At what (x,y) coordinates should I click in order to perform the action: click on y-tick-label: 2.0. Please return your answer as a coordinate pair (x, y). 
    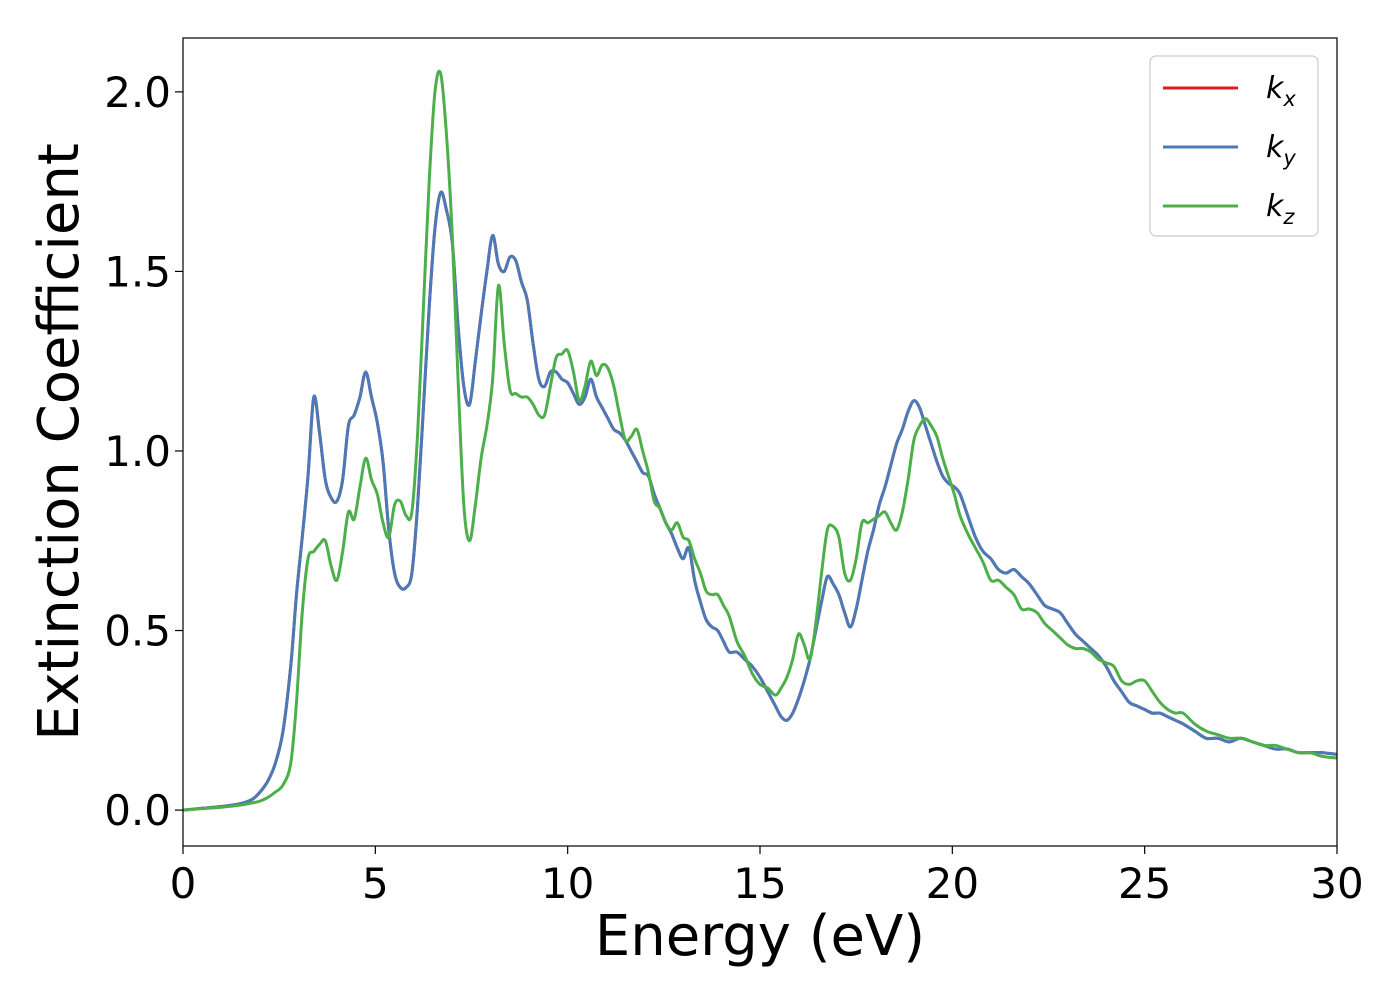
    Looking at the image, I should click on (137, 92).